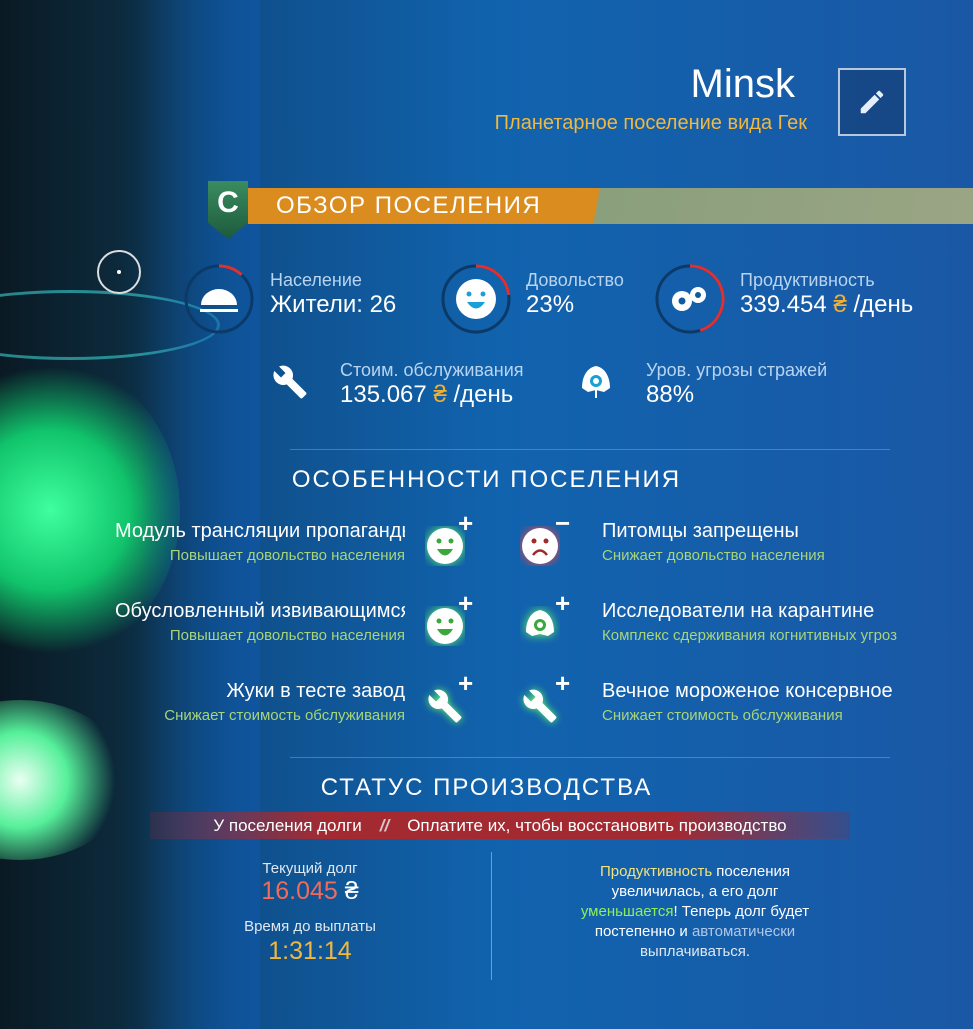 This screenshot has height=1029, width=973. What do you see at coordinates (432, 370) in the screenshot?
I see `maintenance-label: Стоим. обслуживания` at bounding box center [432, 370].